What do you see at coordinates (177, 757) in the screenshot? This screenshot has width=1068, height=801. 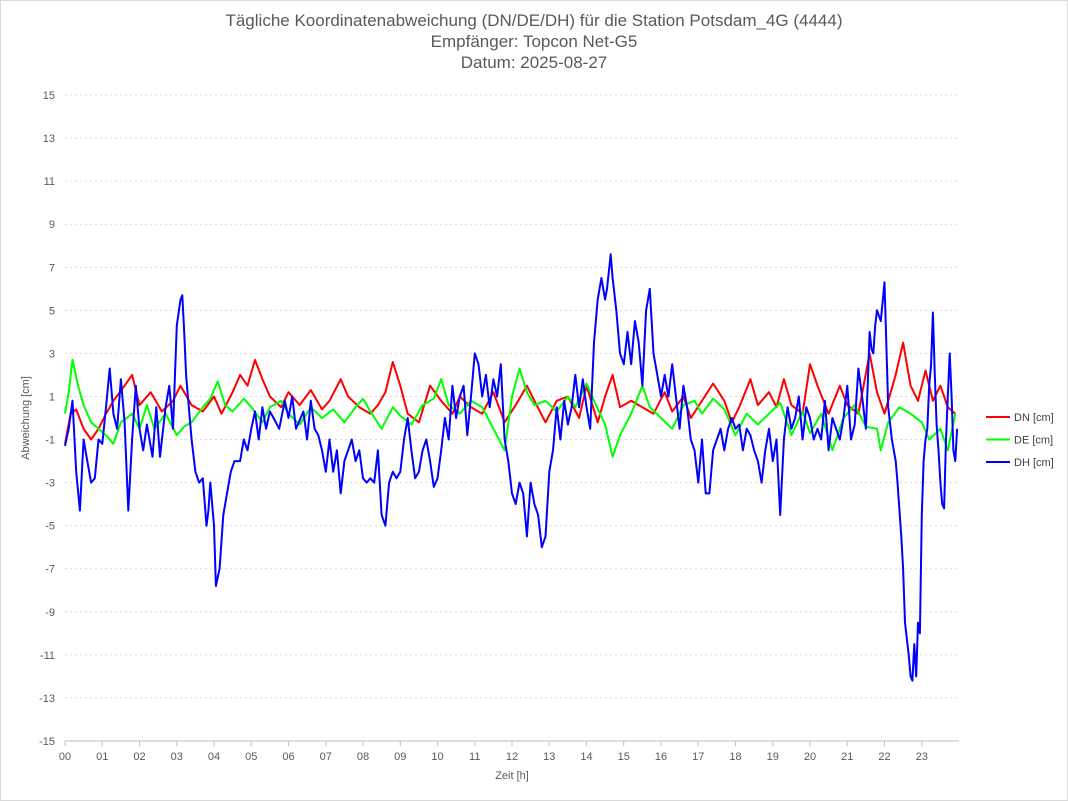 I see `x-tick-label: 03` at bounding box center [177, 757].